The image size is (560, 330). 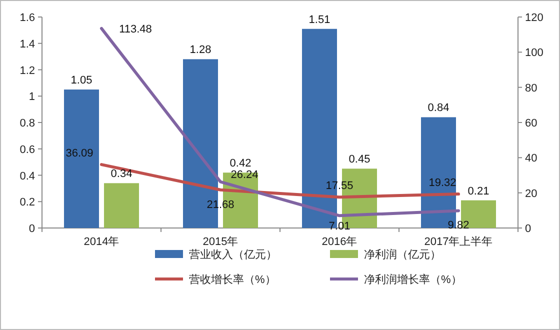 What do you see at coordinates (27, 176) in the screenshot?
I see `y-tick-label: 0.4` at bounding box center [27, 176].